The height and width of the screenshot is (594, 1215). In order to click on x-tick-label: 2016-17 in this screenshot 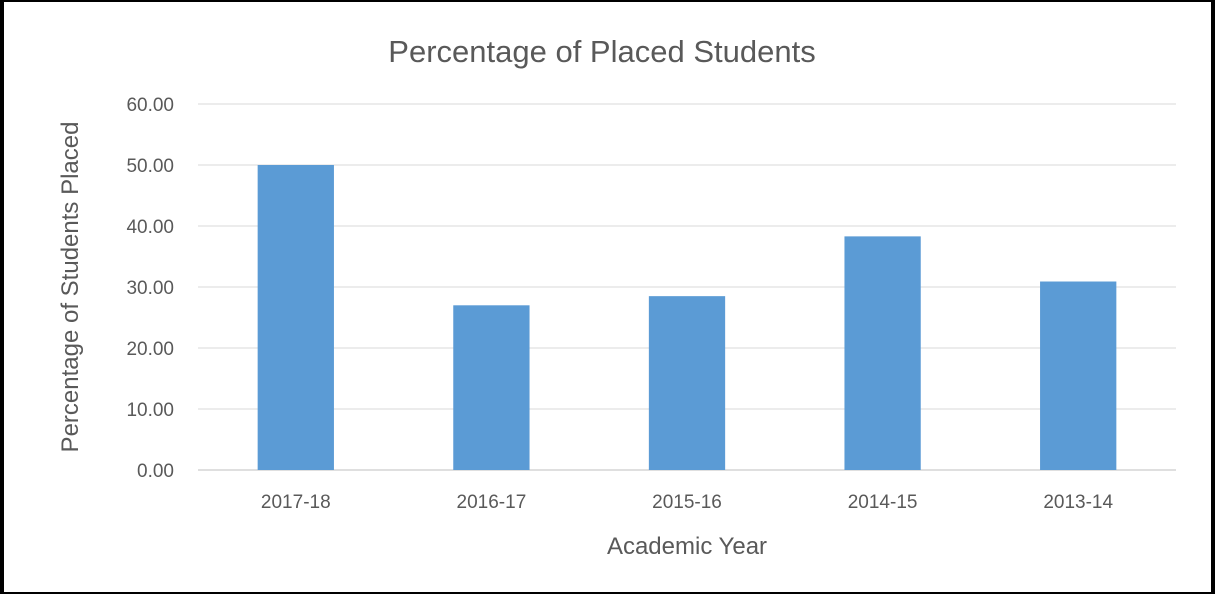, I will do `click(492, 502)`.